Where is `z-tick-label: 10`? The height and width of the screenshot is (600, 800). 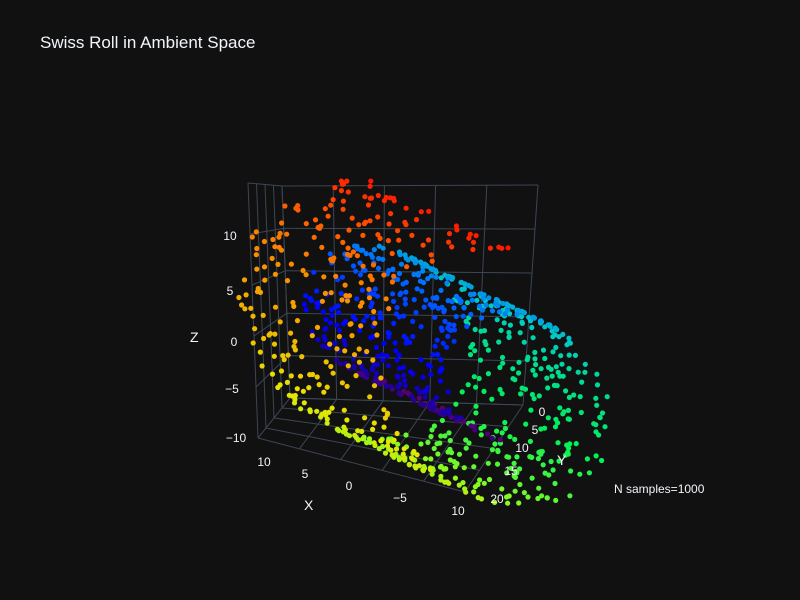 z-tick-label: 10 is located at coordinates (230, 236).